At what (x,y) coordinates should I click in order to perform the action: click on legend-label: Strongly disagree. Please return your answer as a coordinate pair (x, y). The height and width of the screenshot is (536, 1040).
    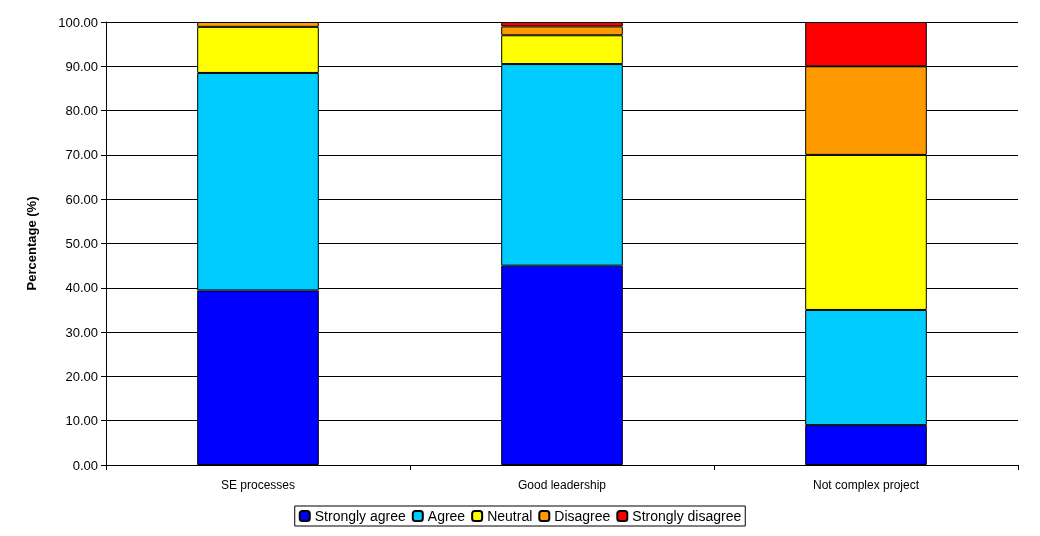
    Looking at the image, I should click on (687, 516).